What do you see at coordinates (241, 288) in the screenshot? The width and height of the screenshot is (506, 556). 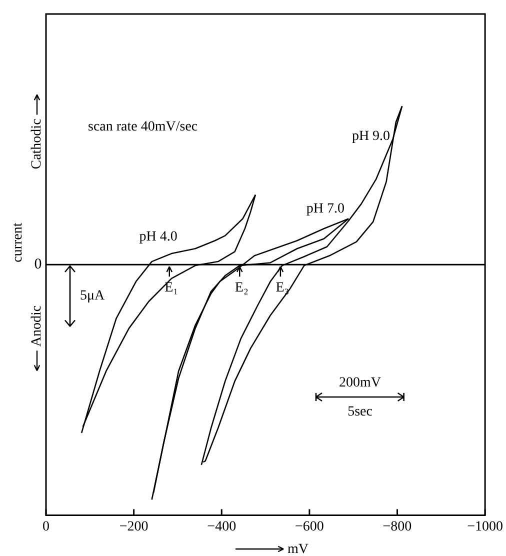 I see `annotation: E₂` at bounding box center [241, 288].